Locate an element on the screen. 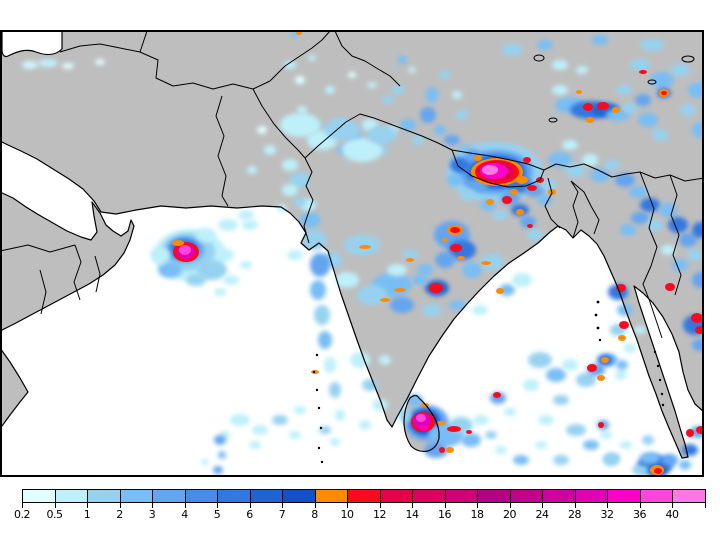 The height and width of the screenshot is (540, 720). colorbar-label: 0.5 is located at coordinates (55, 514).